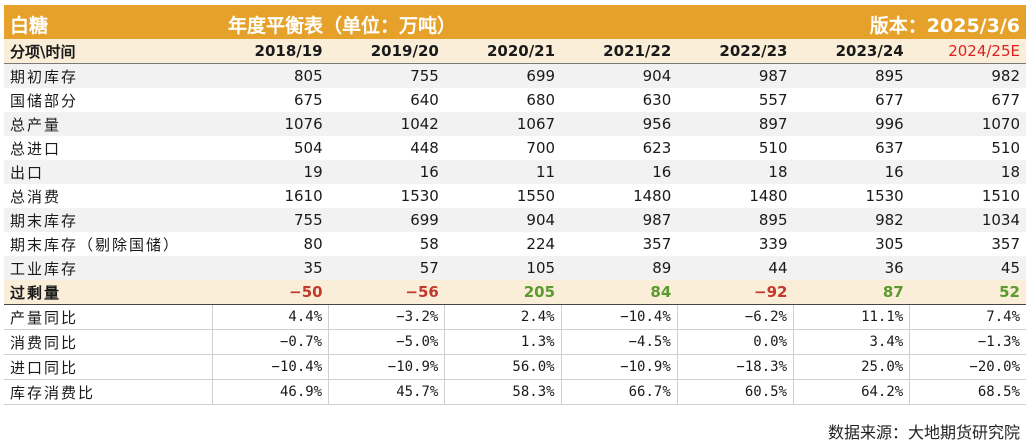 The image size is (1030, 447). What do you see at coordinates (967, 268) in the screenshot?
I see `cell-value: 45` at bounding box center [967, 268].